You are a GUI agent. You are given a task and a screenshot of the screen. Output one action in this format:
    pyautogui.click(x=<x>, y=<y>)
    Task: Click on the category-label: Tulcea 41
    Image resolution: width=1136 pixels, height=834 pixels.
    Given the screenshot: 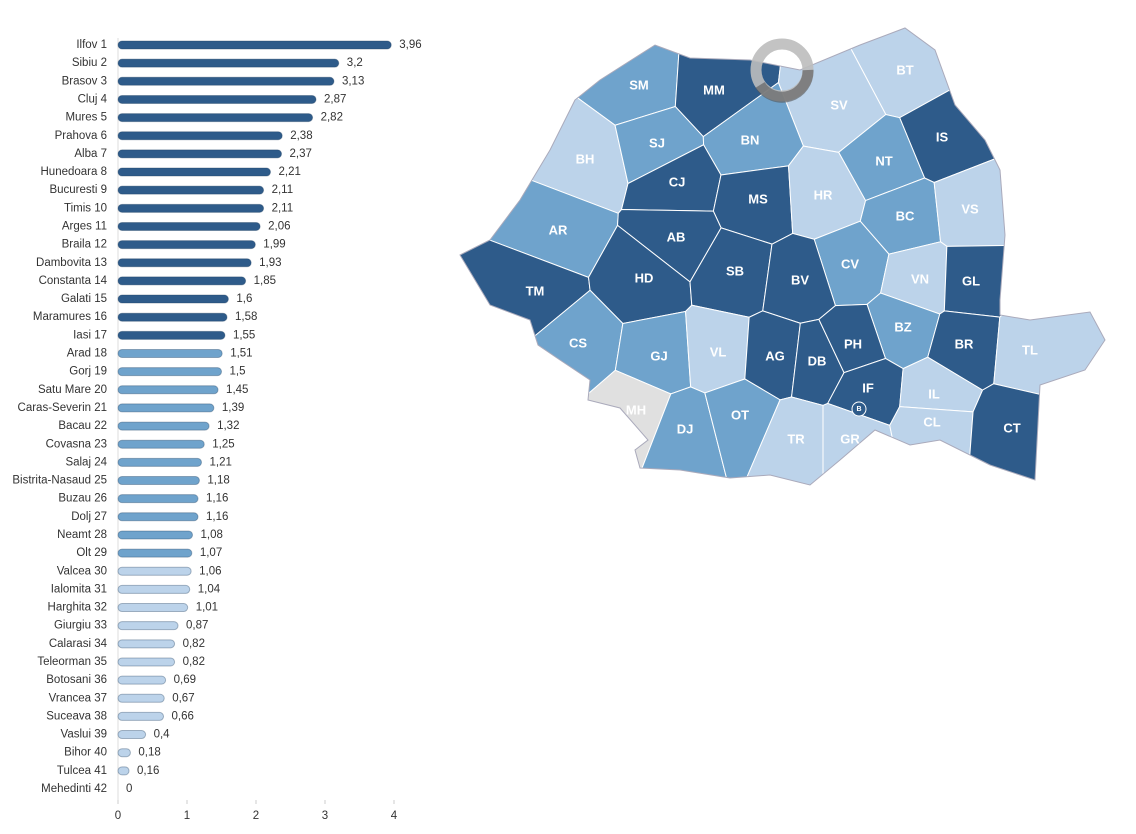 What is the action you would take?
    pyautogui.click(x=82, y=771)
    